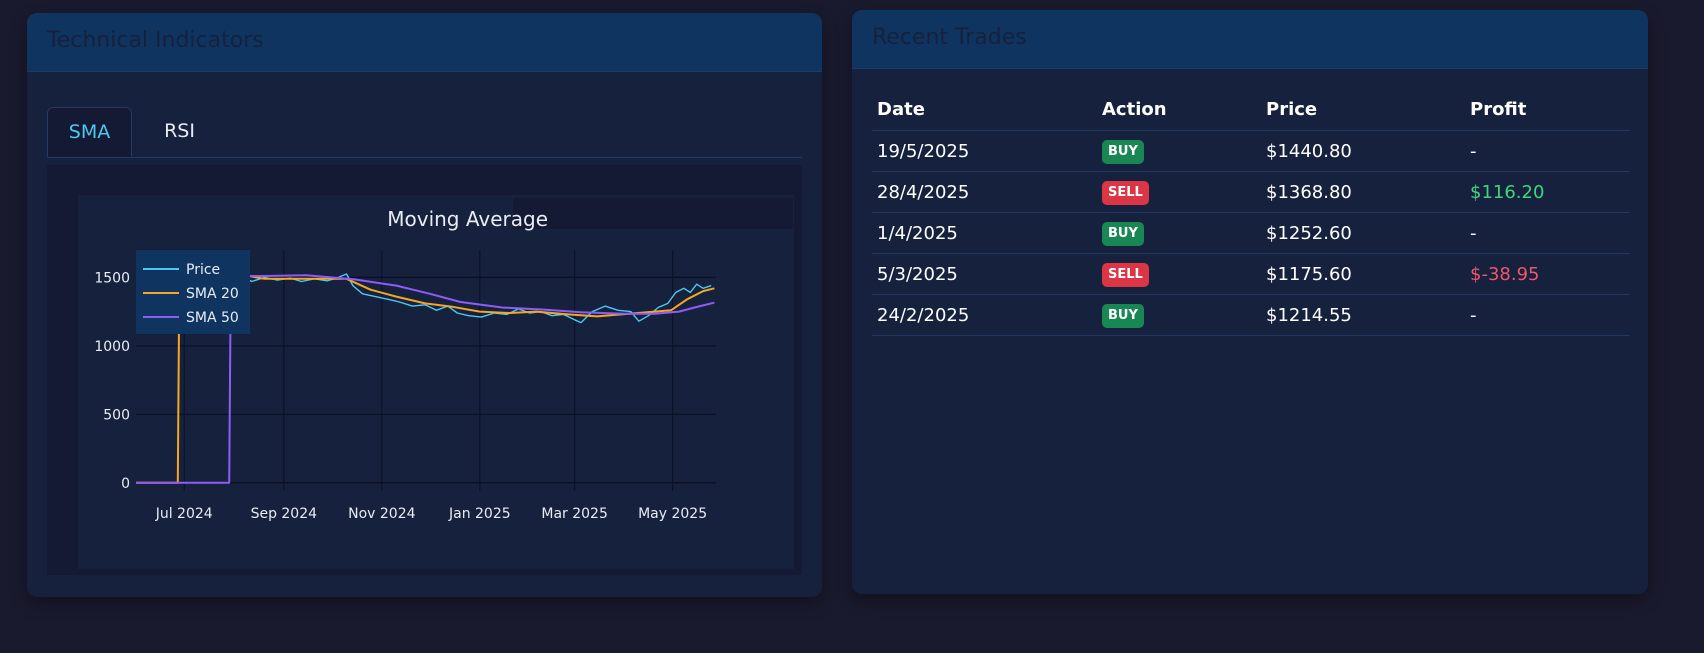 This screenshot has height=653, width=1704. I want to click on trade-date: 24/2/2025, so click(984, 315).